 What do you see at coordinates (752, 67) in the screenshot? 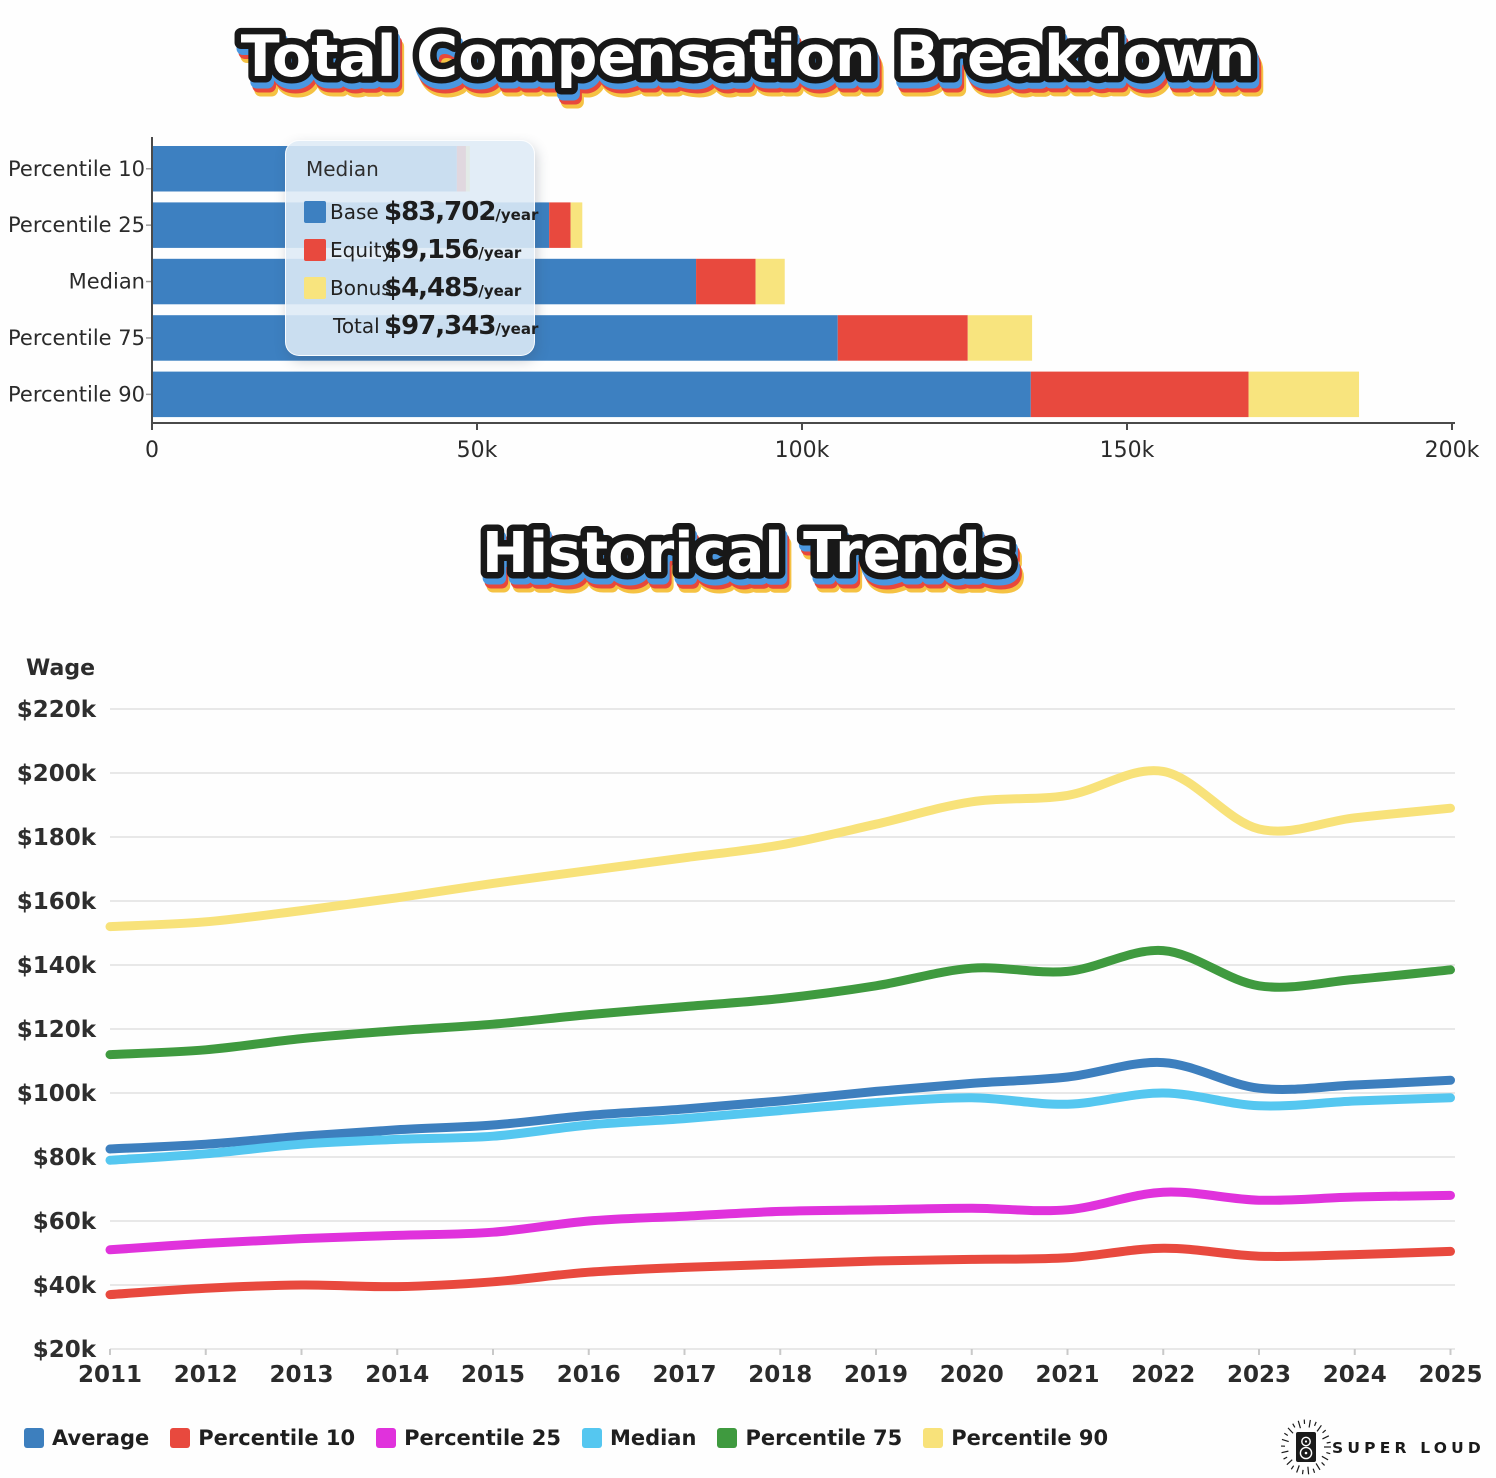
I see `title-shadow-red: Total Compensation Breakdown` at bounding box center [752, 67].